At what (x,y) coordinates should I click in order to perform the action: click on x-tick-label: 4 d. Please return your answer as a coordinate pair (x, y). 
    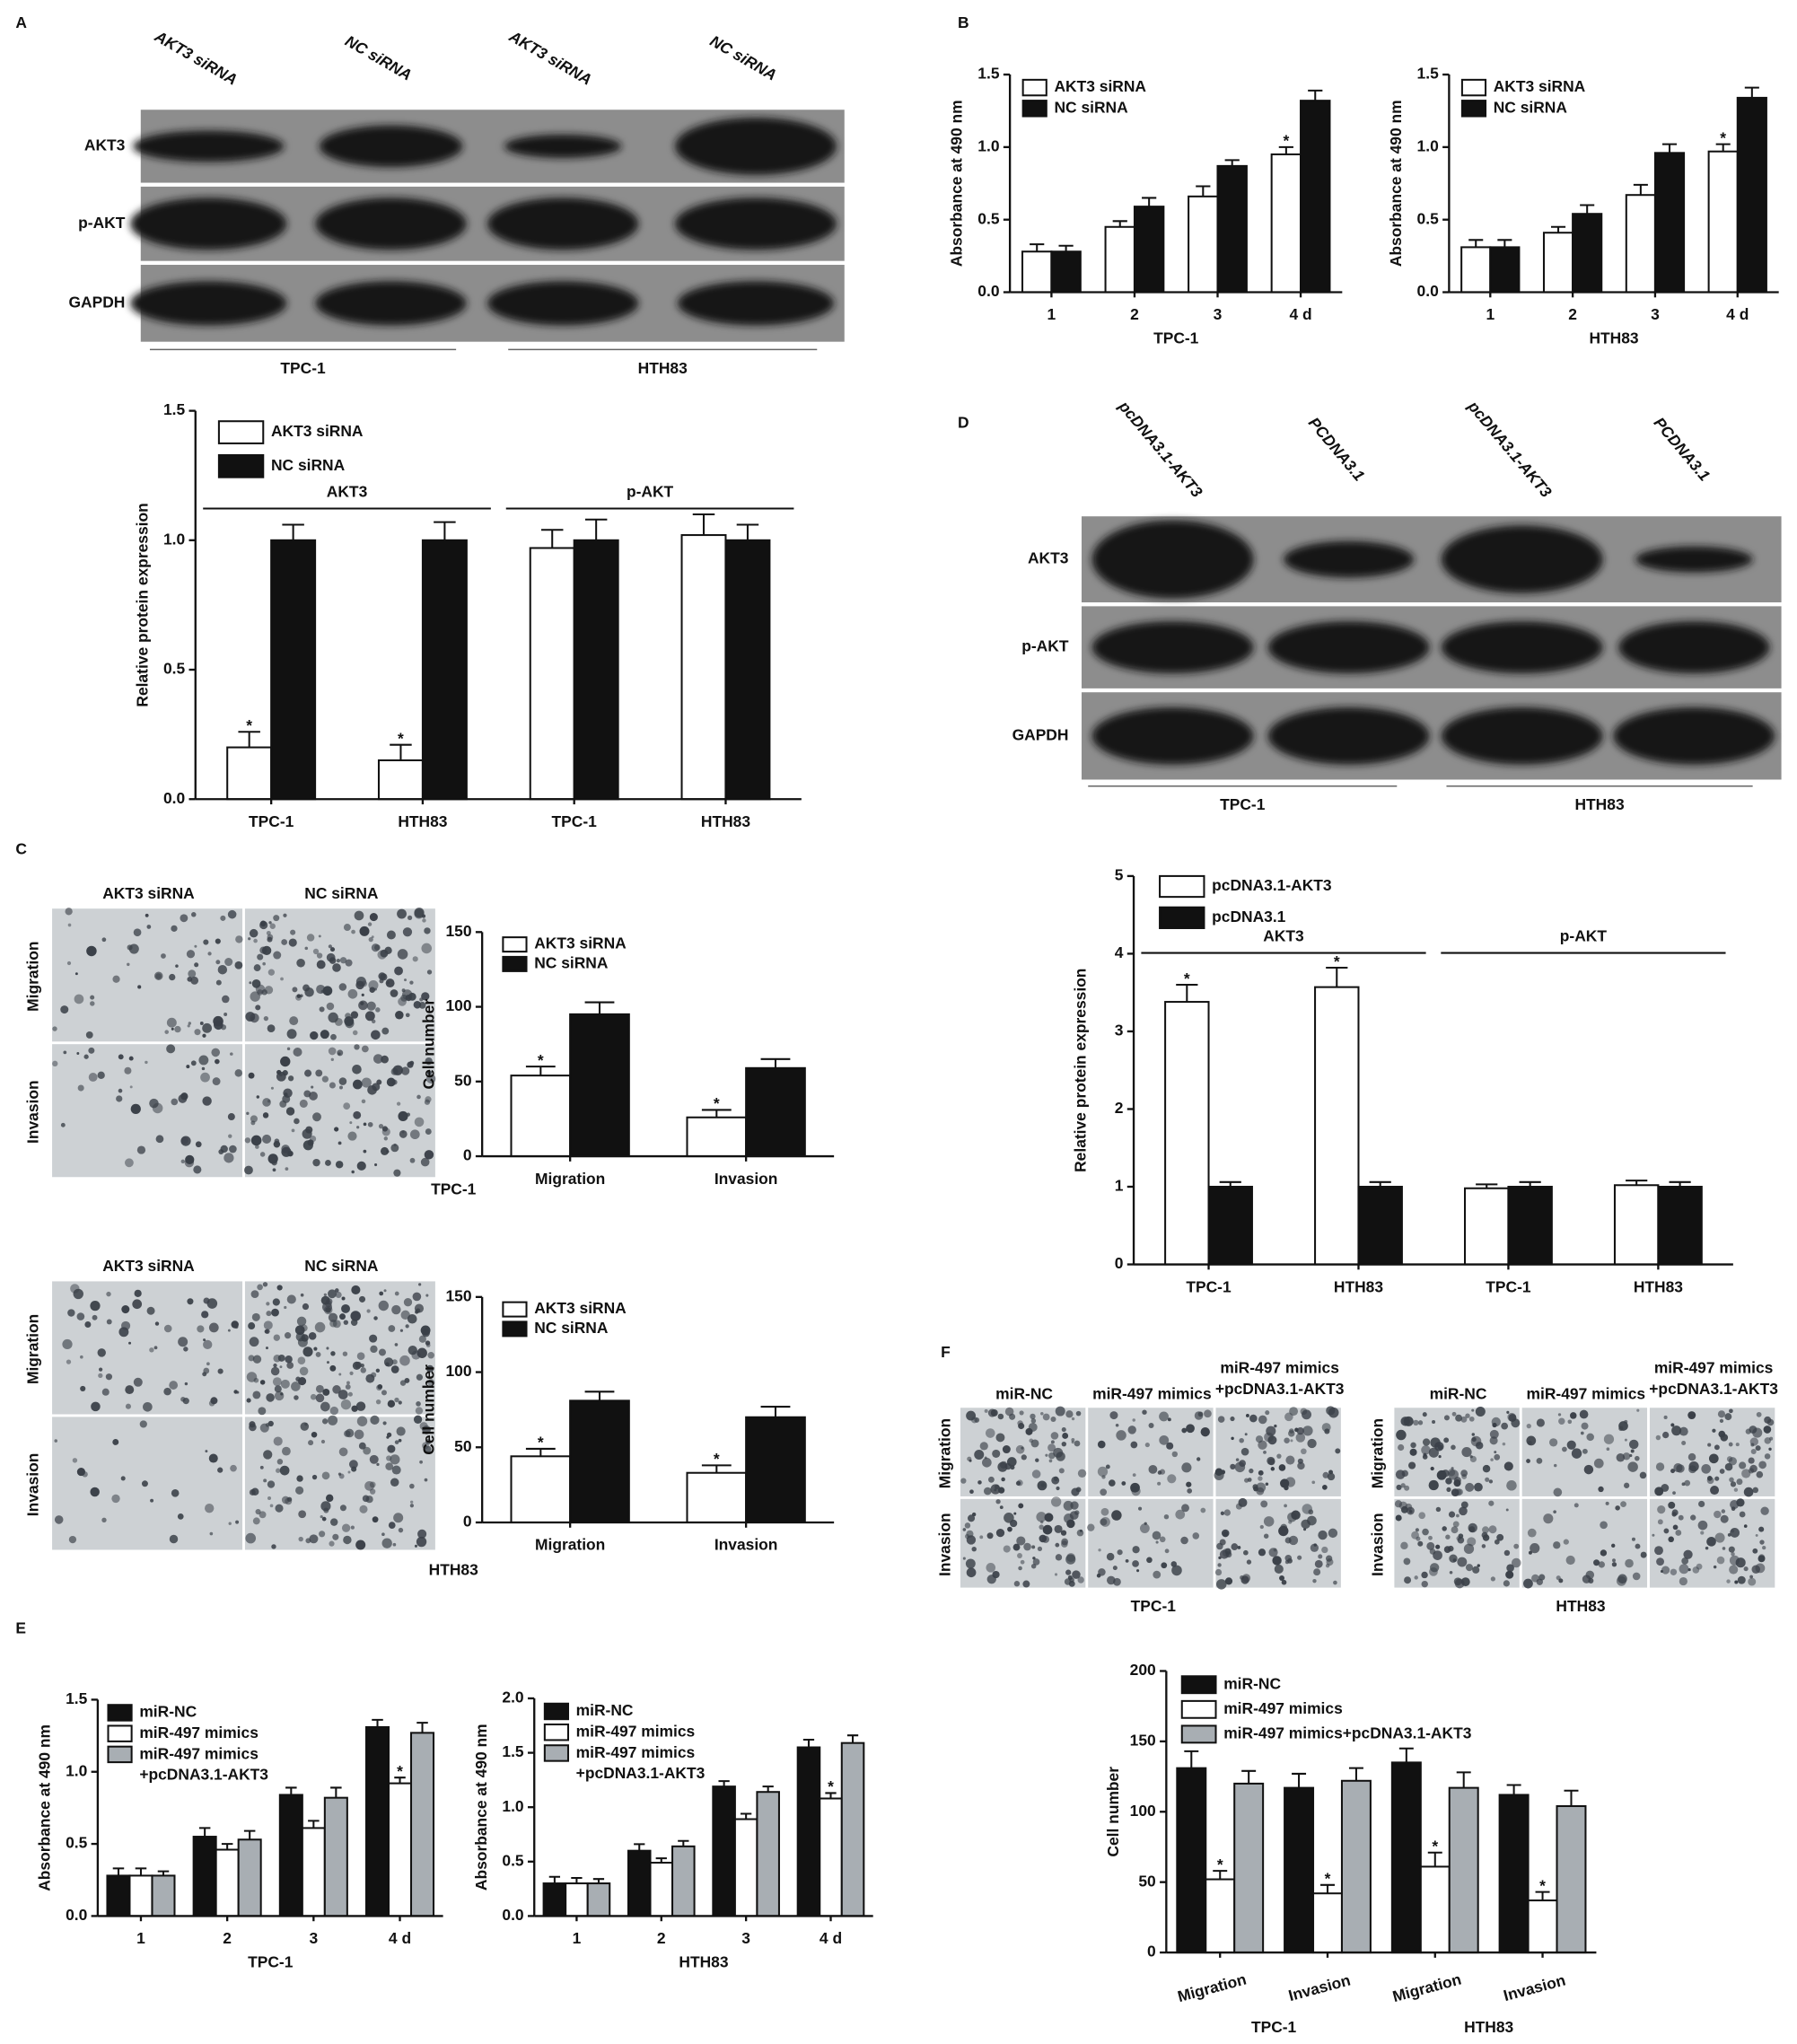
    Looking at the image, I should click on (1737, 314).